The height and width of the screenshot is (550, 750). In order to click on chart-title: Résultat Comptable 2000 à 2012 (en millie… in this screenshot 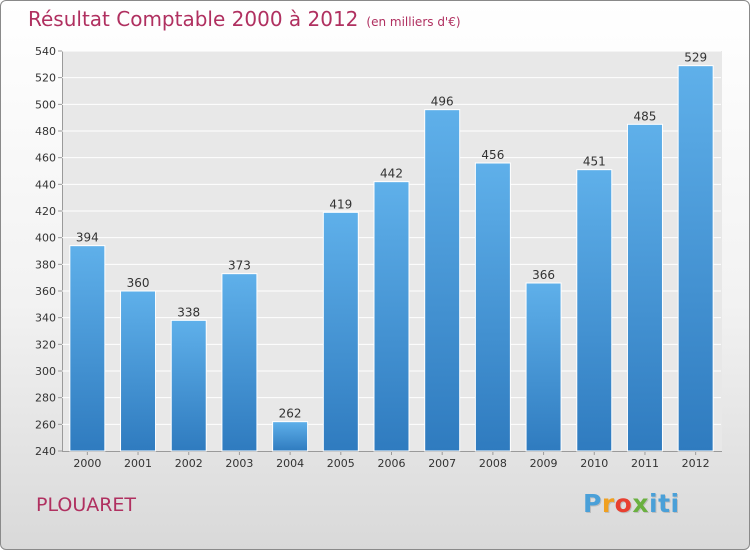, I will do `click(244, 19)`.